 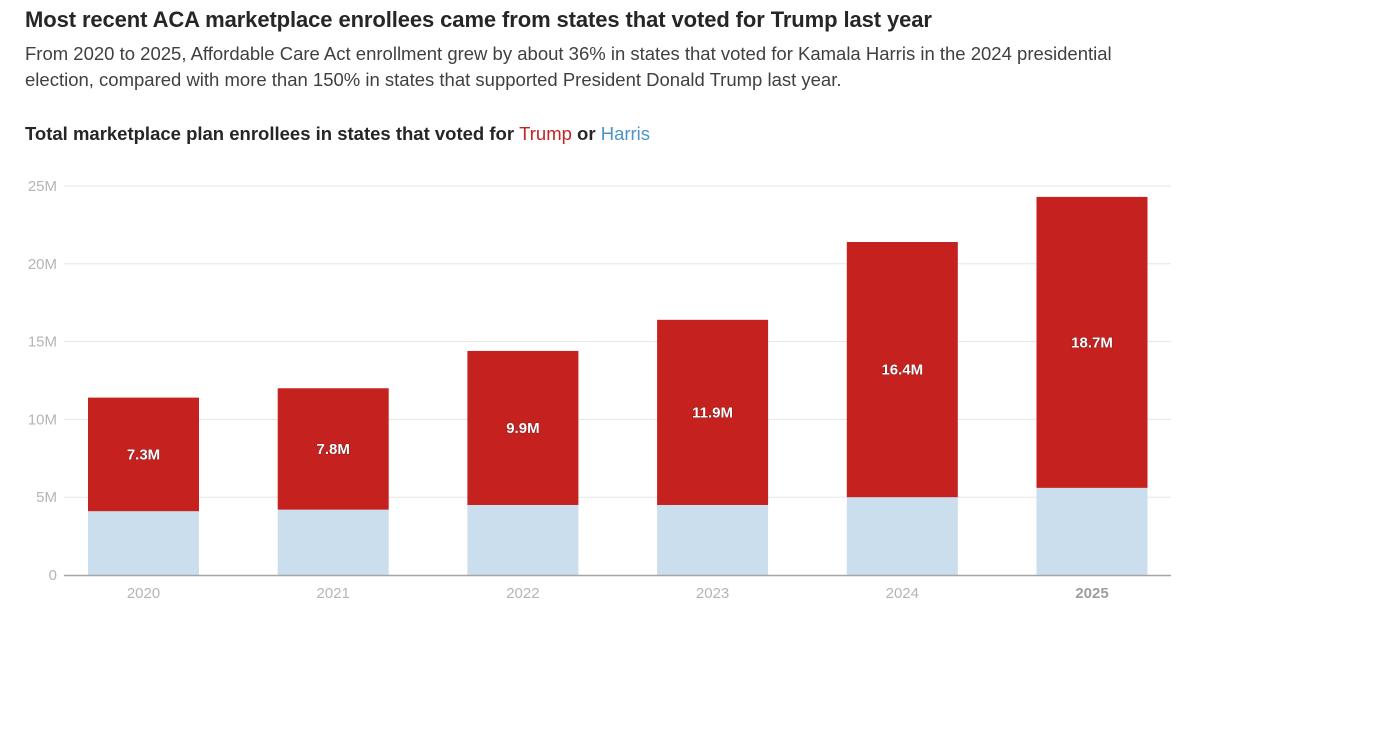 I want to click on y-tick-label: 25M, so click(x=42, y=186).